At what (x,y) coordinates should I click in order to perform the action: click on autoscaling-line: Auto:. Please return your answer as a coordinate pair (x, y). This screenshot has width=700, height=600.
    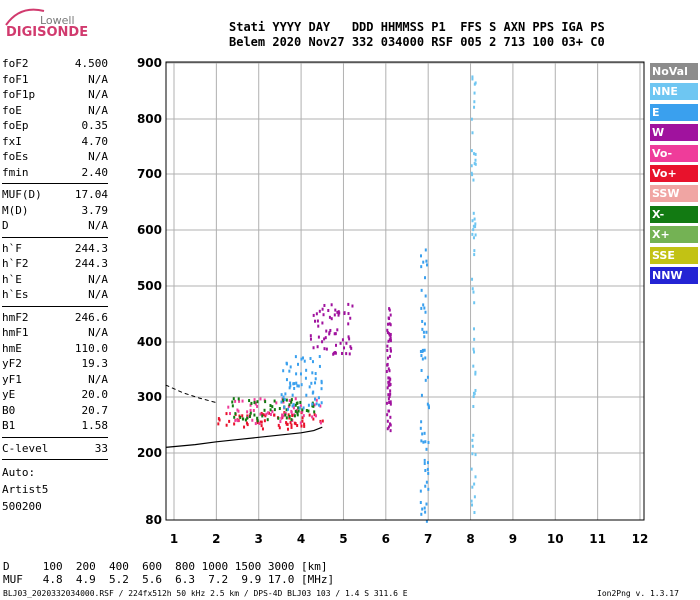
    Looking at the image, I should click on (19, 472).